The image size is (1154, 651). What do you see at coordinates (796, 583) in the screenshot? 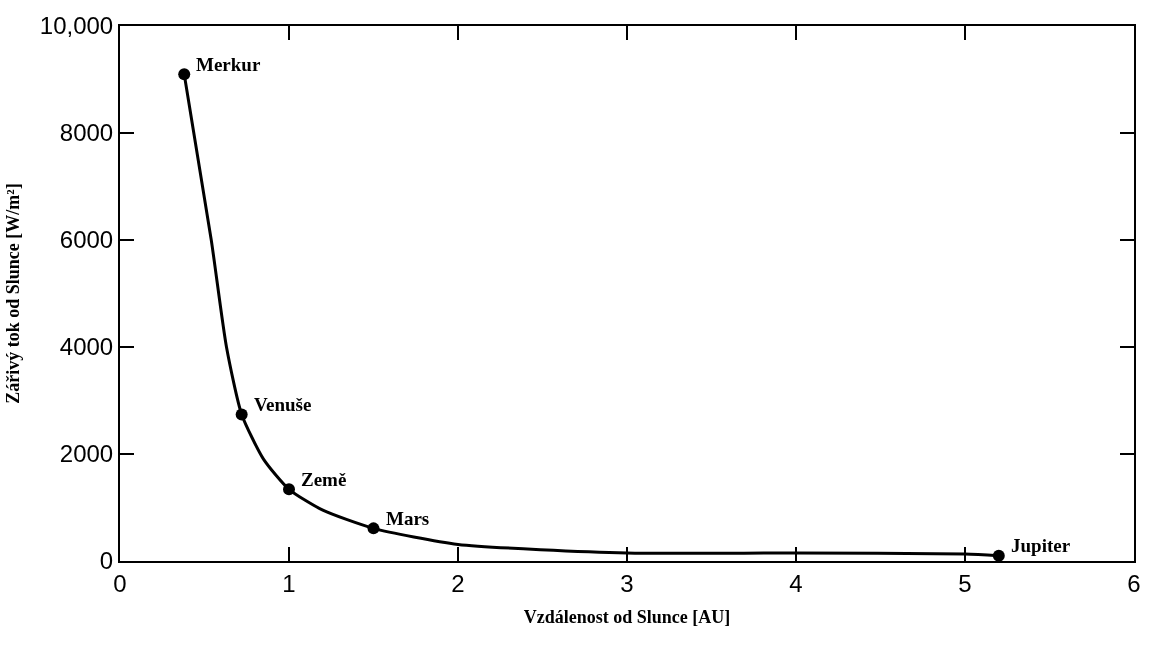
I see `x-tick-label: 4` at bounding box center [796, 583].